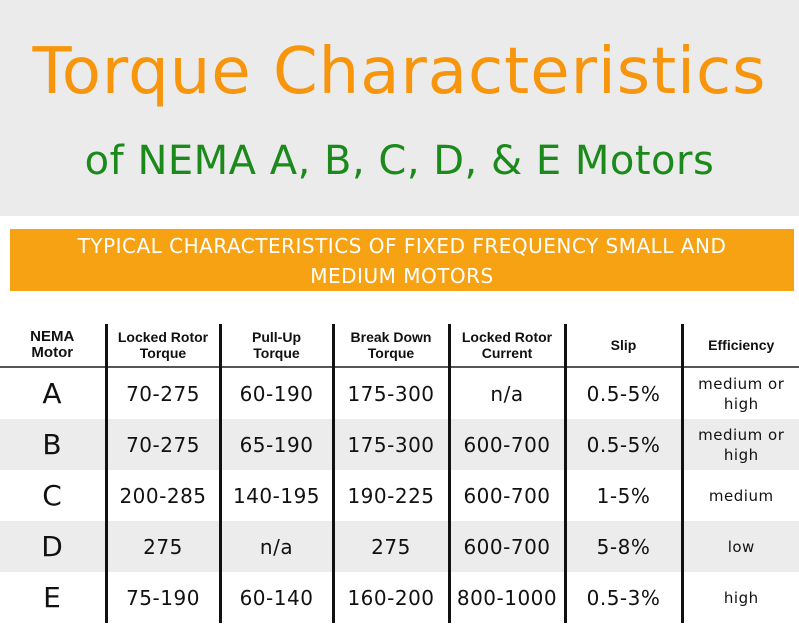 The width and height of the screenshot is (799, 631). What do you see at coordinates (506, 392) in the screenshot?
I see `locked-rotor-current-cell: n/a` at bounding box center [506, 392].